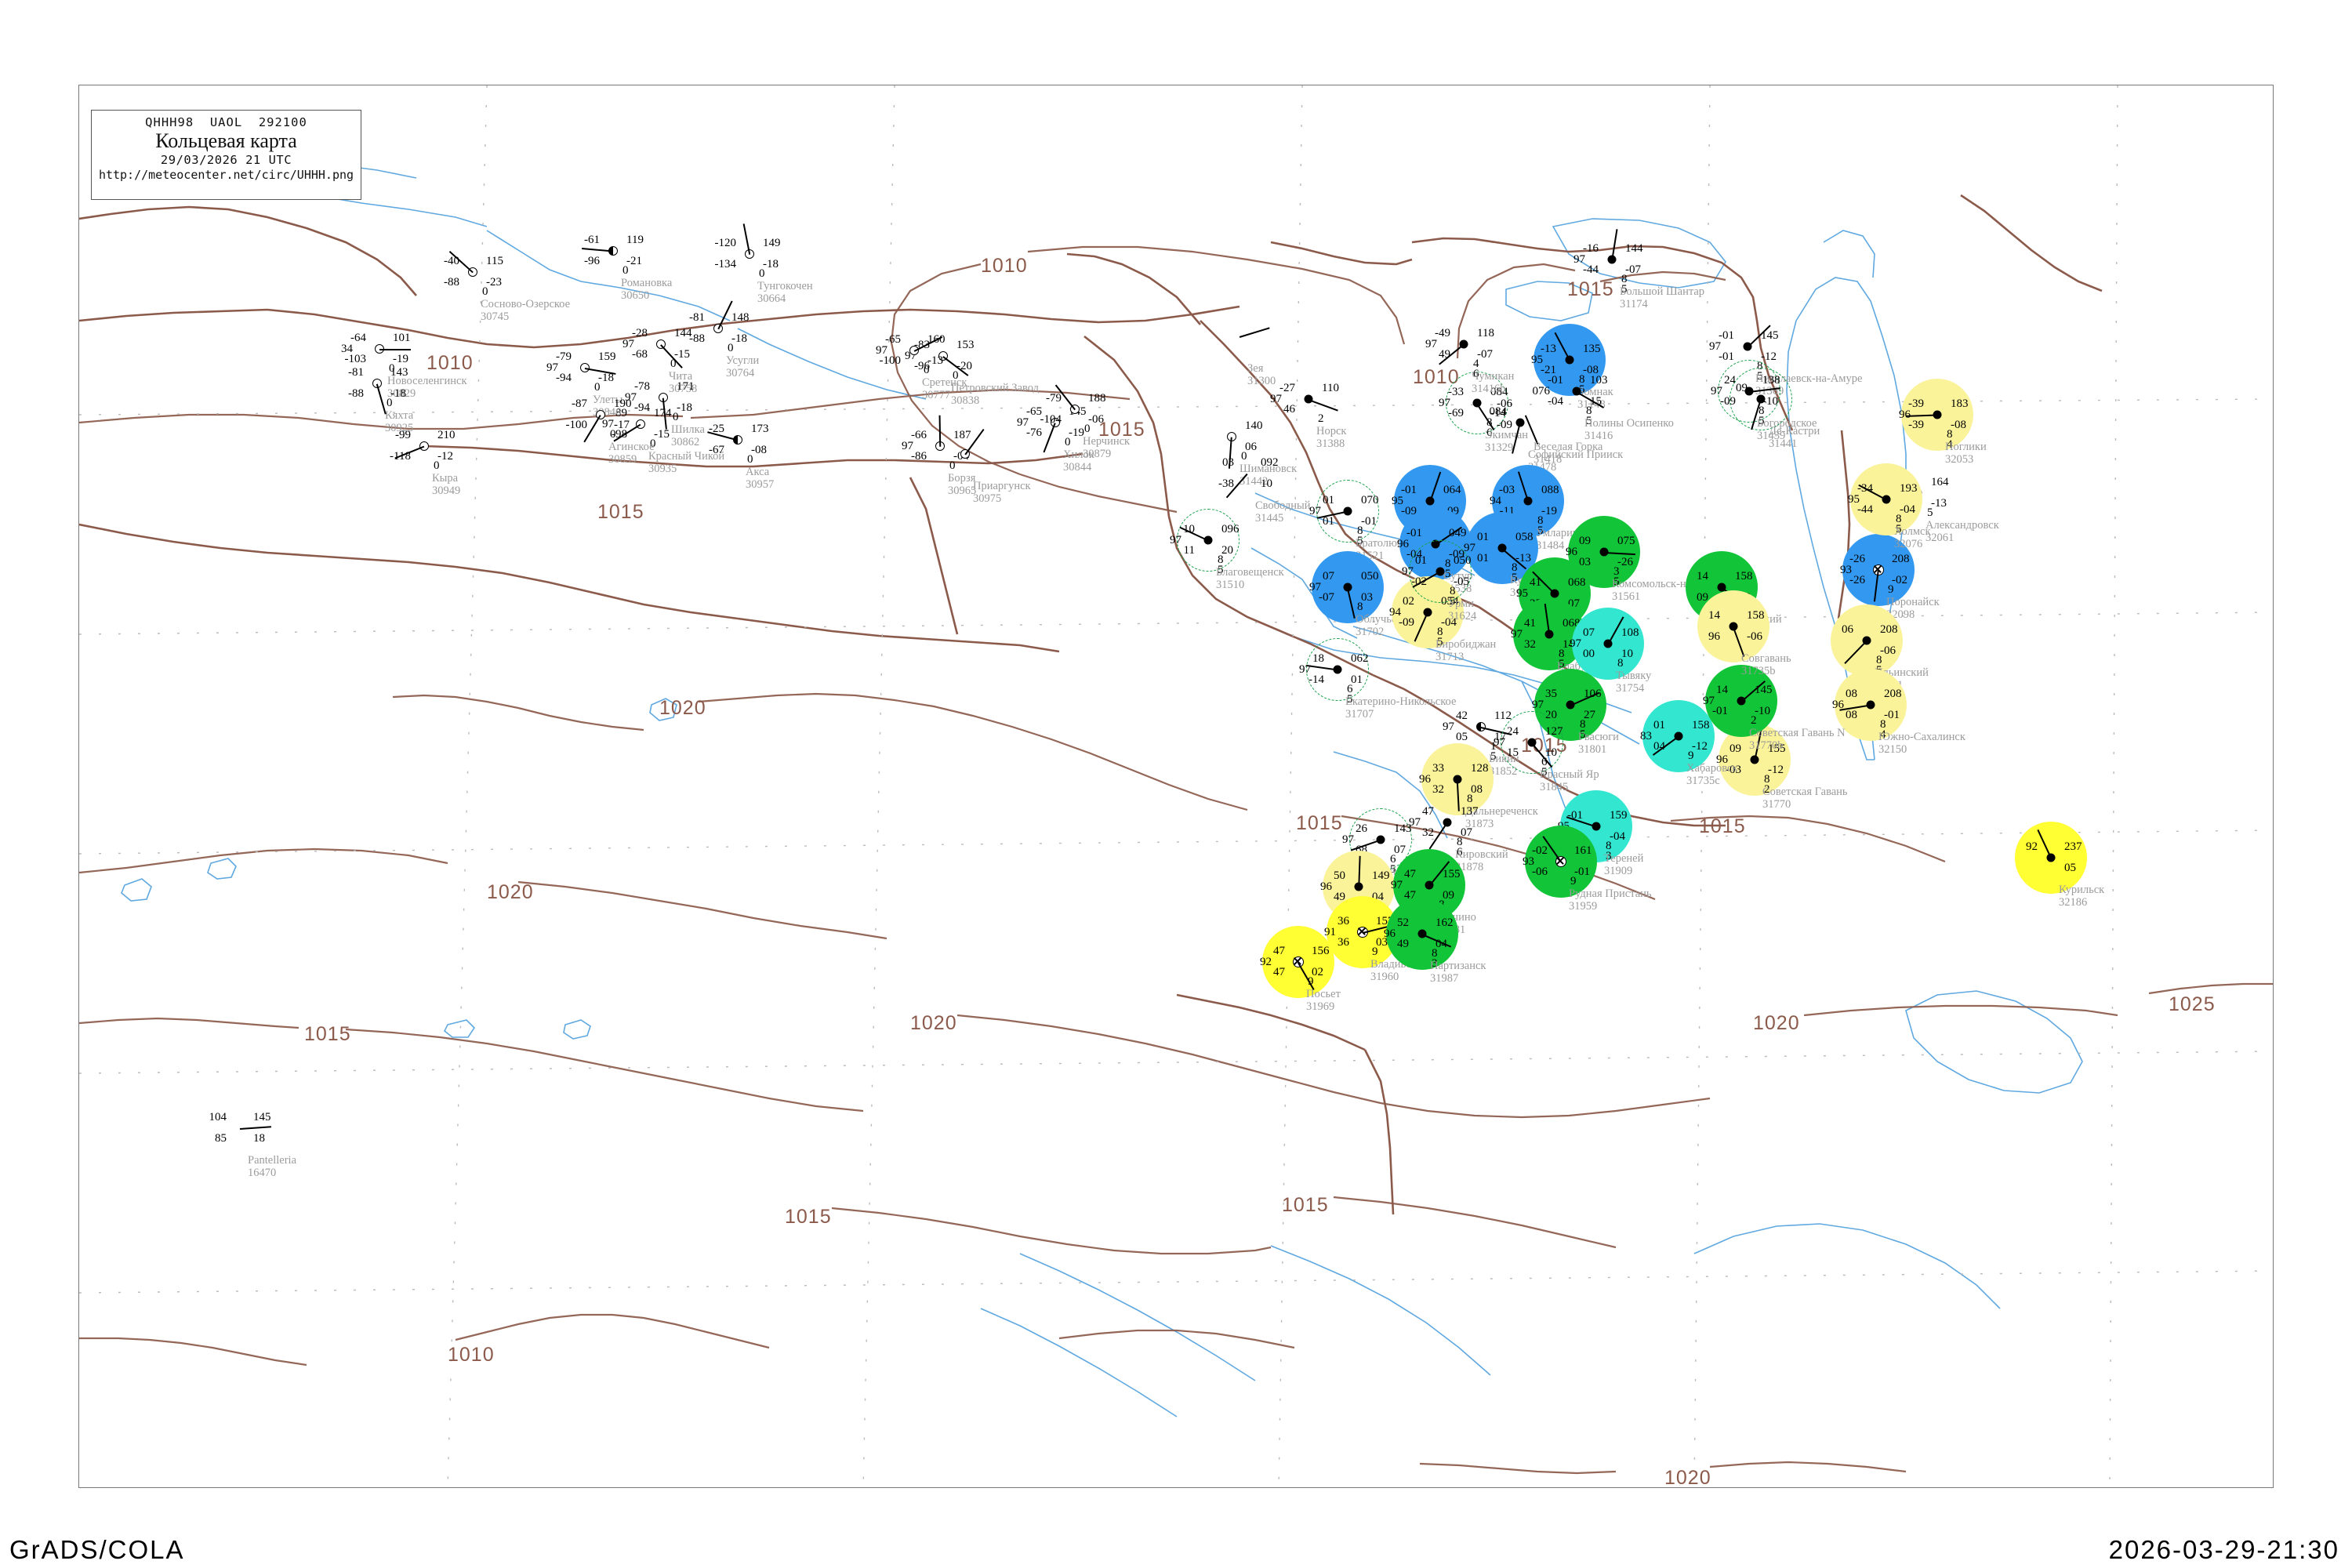  What do you see at coordinates (683, 333) in the screenshot?
I see `station-pressure: 144` at bounding box center [683, 333].